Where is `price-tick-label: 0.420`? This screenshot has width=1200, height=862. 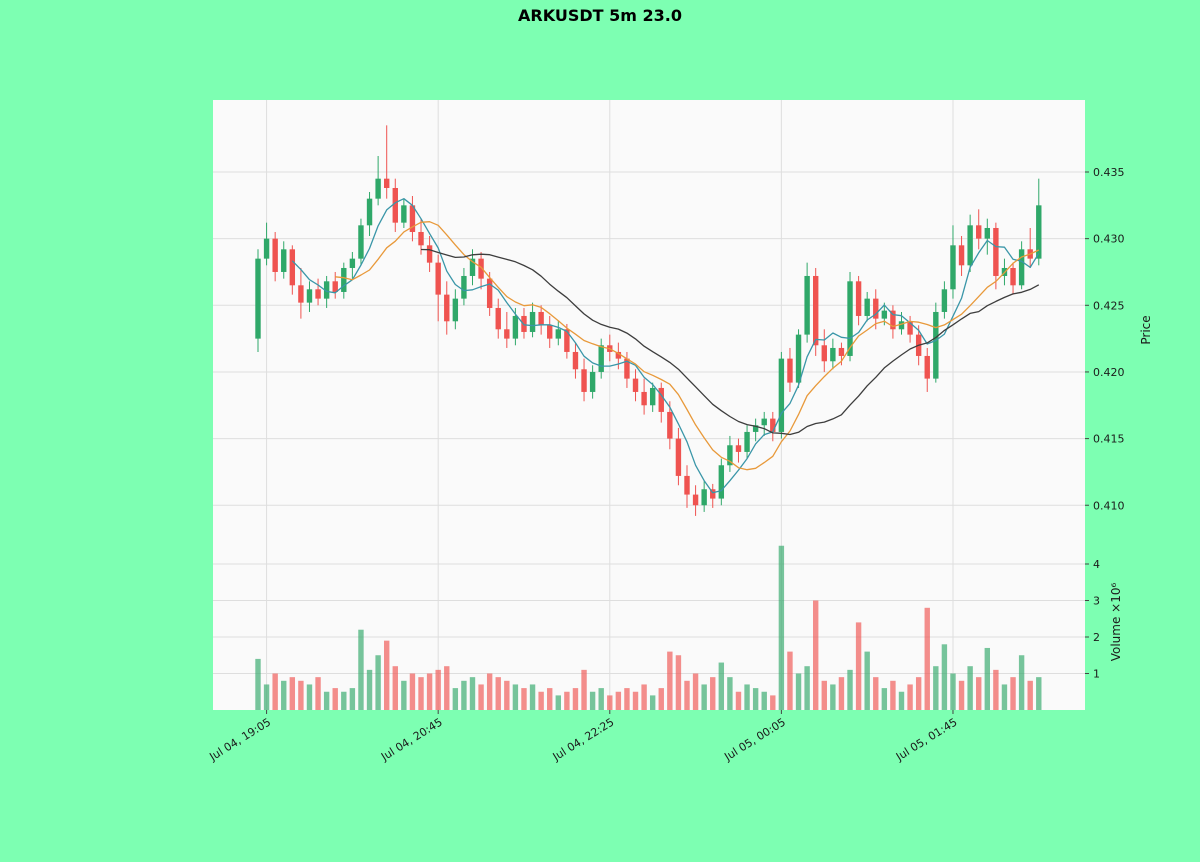 price-tick-label: 0.420 is located at coordinates (1109, 372).